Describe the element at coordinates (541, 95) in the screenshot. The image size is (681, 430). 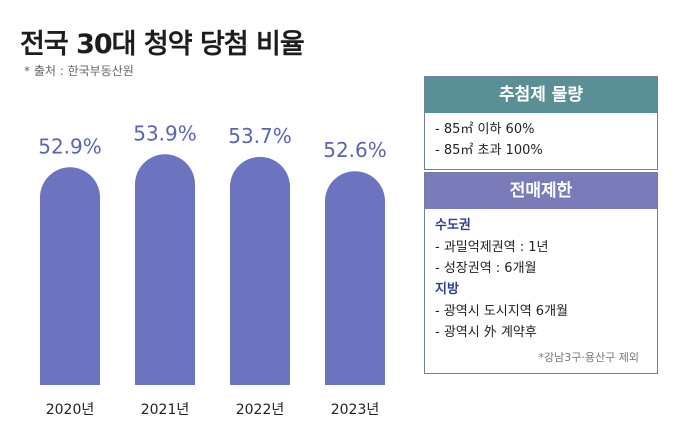
I see `lottery-volume-title: 추첨제 물량` at that location.